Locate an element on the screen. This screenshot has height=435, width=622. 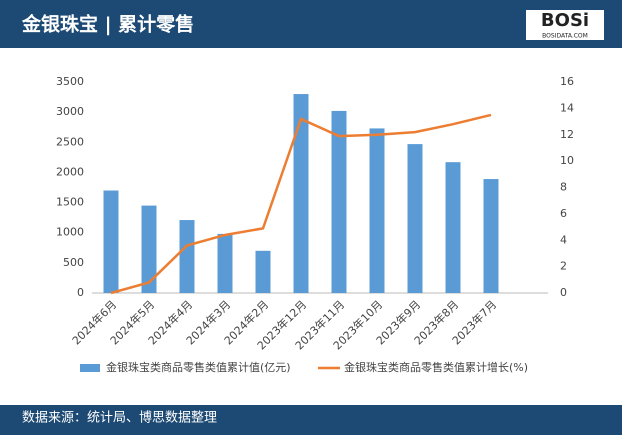
legend-label: 金银珠宝类商品零售类值累计值(亿元) is located at coordinates (198, 367).